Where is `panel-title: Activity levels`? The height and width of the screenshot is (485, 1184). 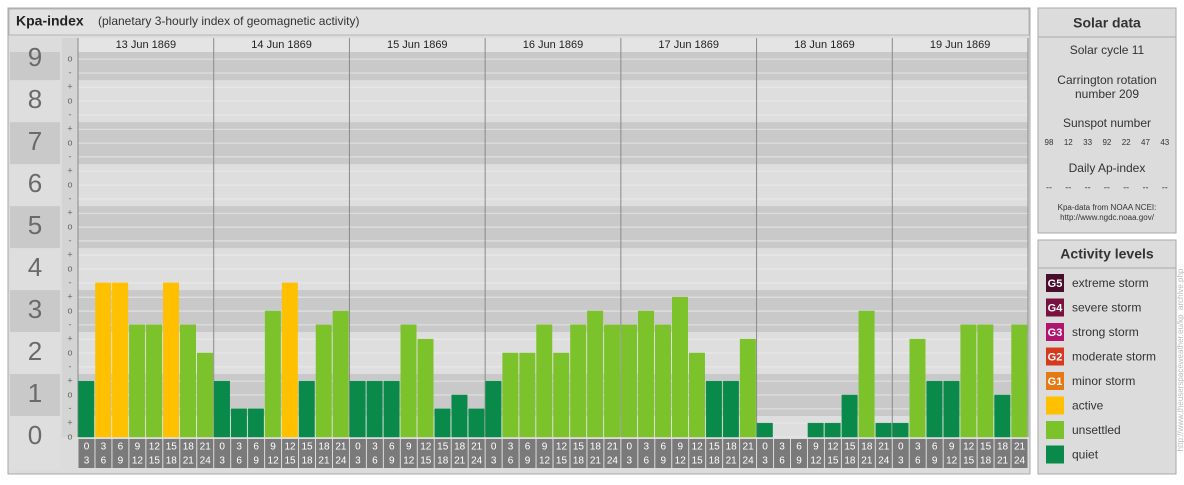
panel-title: Activity levels is located at coordinates (1107, 254).